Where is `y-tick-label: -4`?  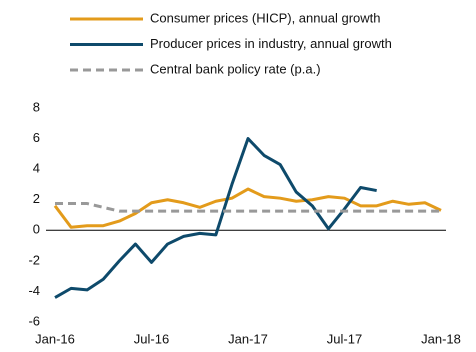 y-tick-label: -4 is located at coordinates (34, 290).